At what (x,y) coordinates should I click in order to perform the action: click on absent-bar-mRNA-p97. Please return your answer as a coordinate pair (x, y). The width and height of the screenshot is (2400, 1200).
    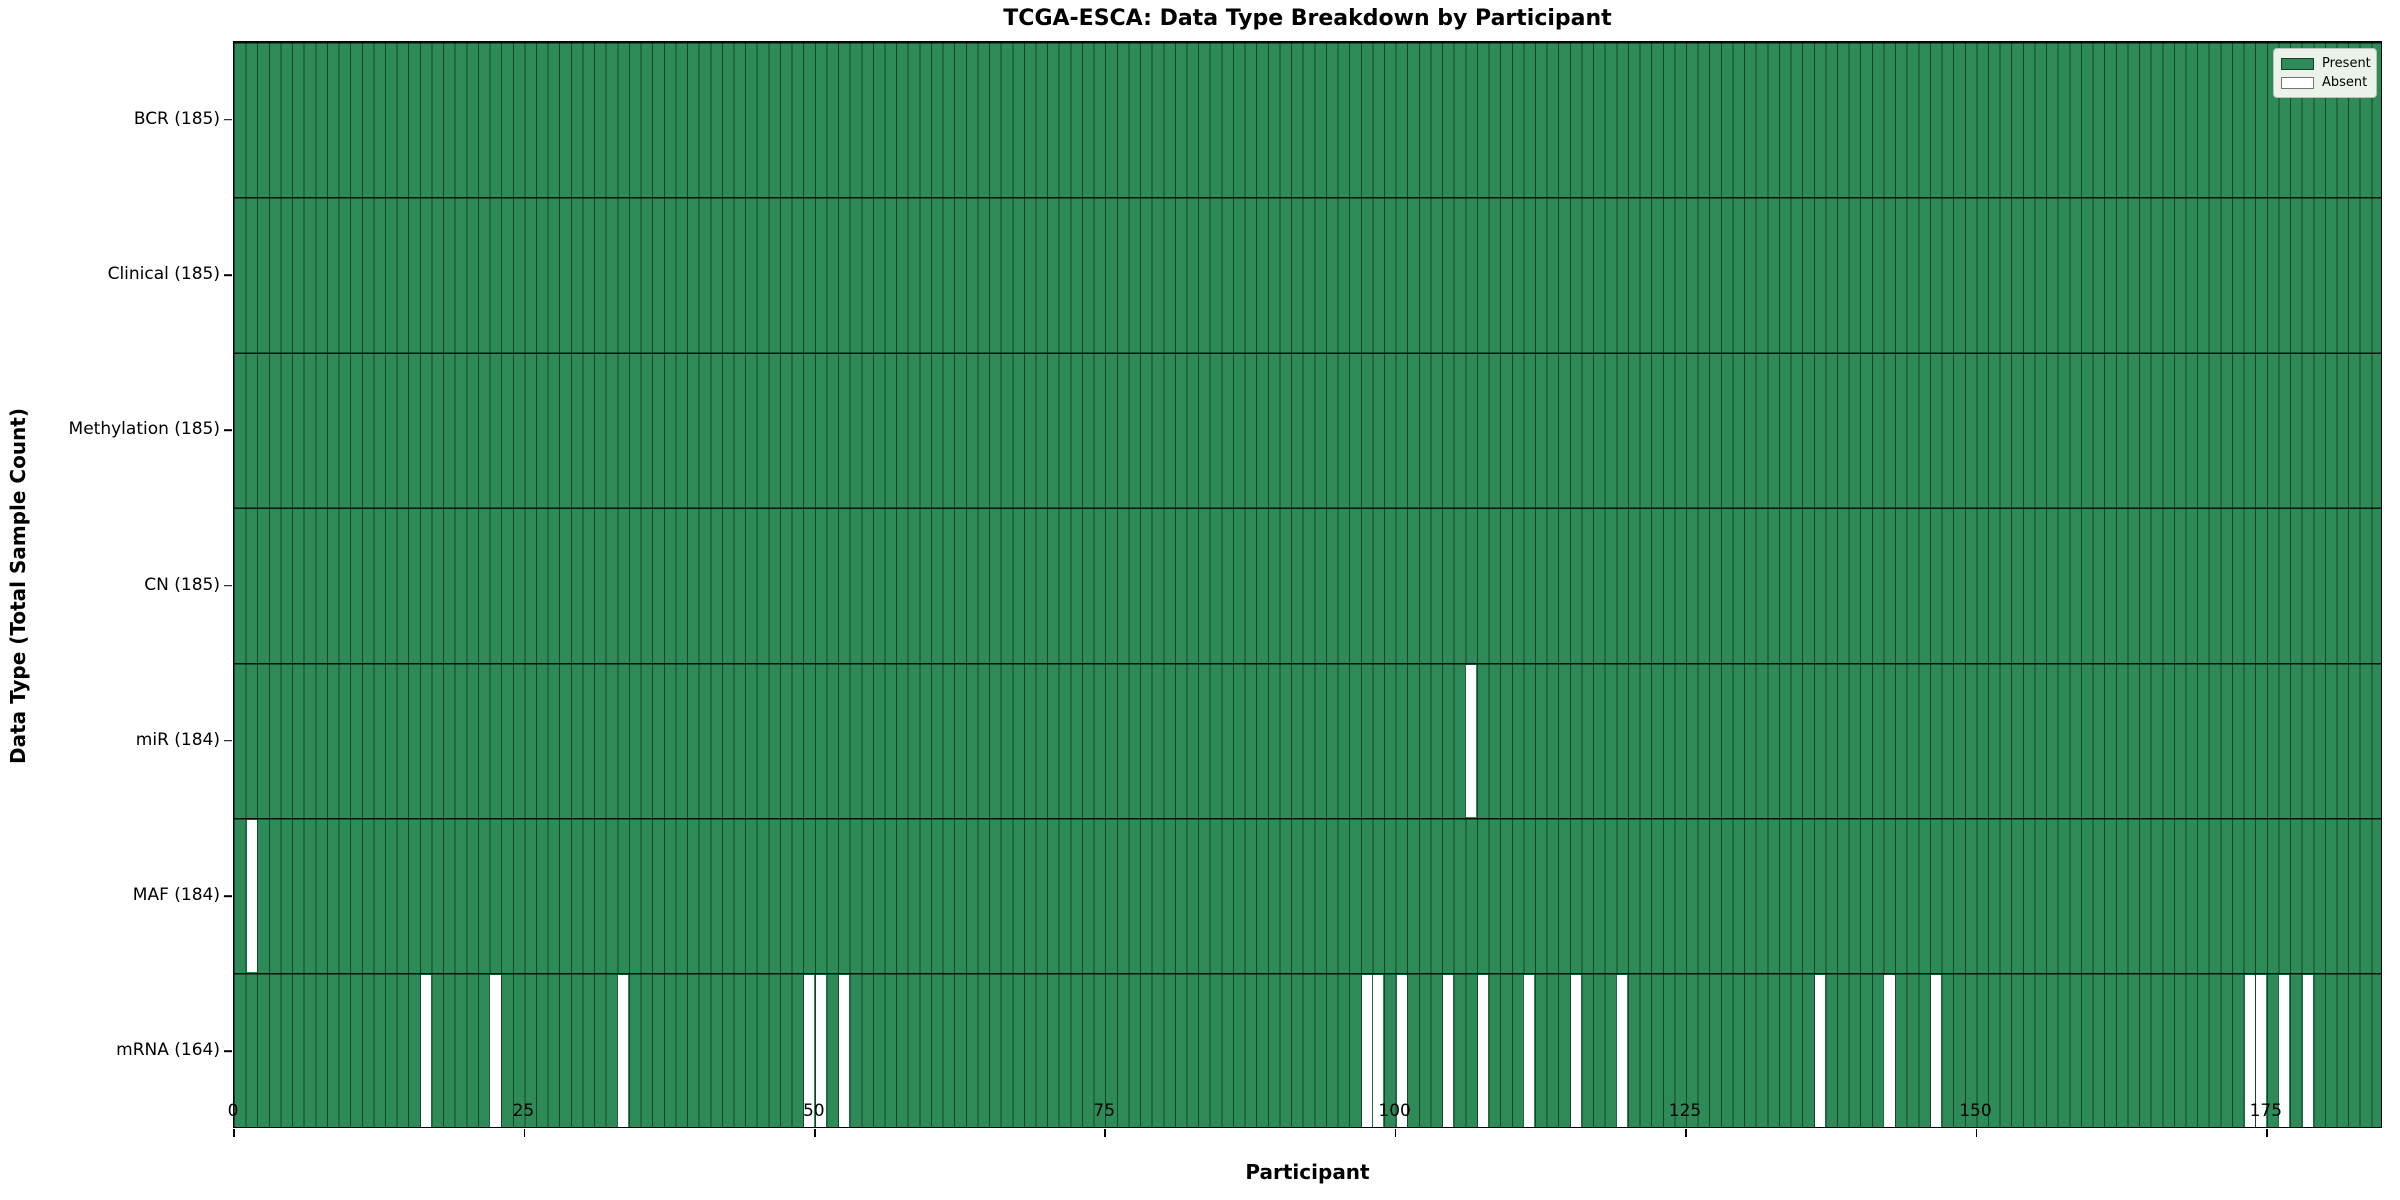
    Looking at the image, I should click on (1366, 1051).